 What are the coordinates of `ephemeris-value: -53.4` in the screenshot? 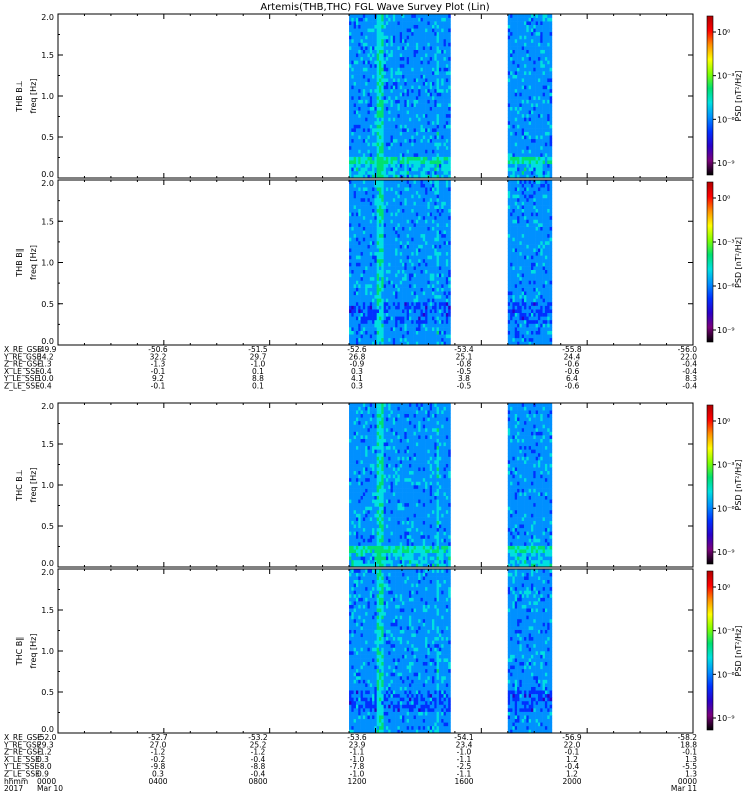 It's located at (464, 349).